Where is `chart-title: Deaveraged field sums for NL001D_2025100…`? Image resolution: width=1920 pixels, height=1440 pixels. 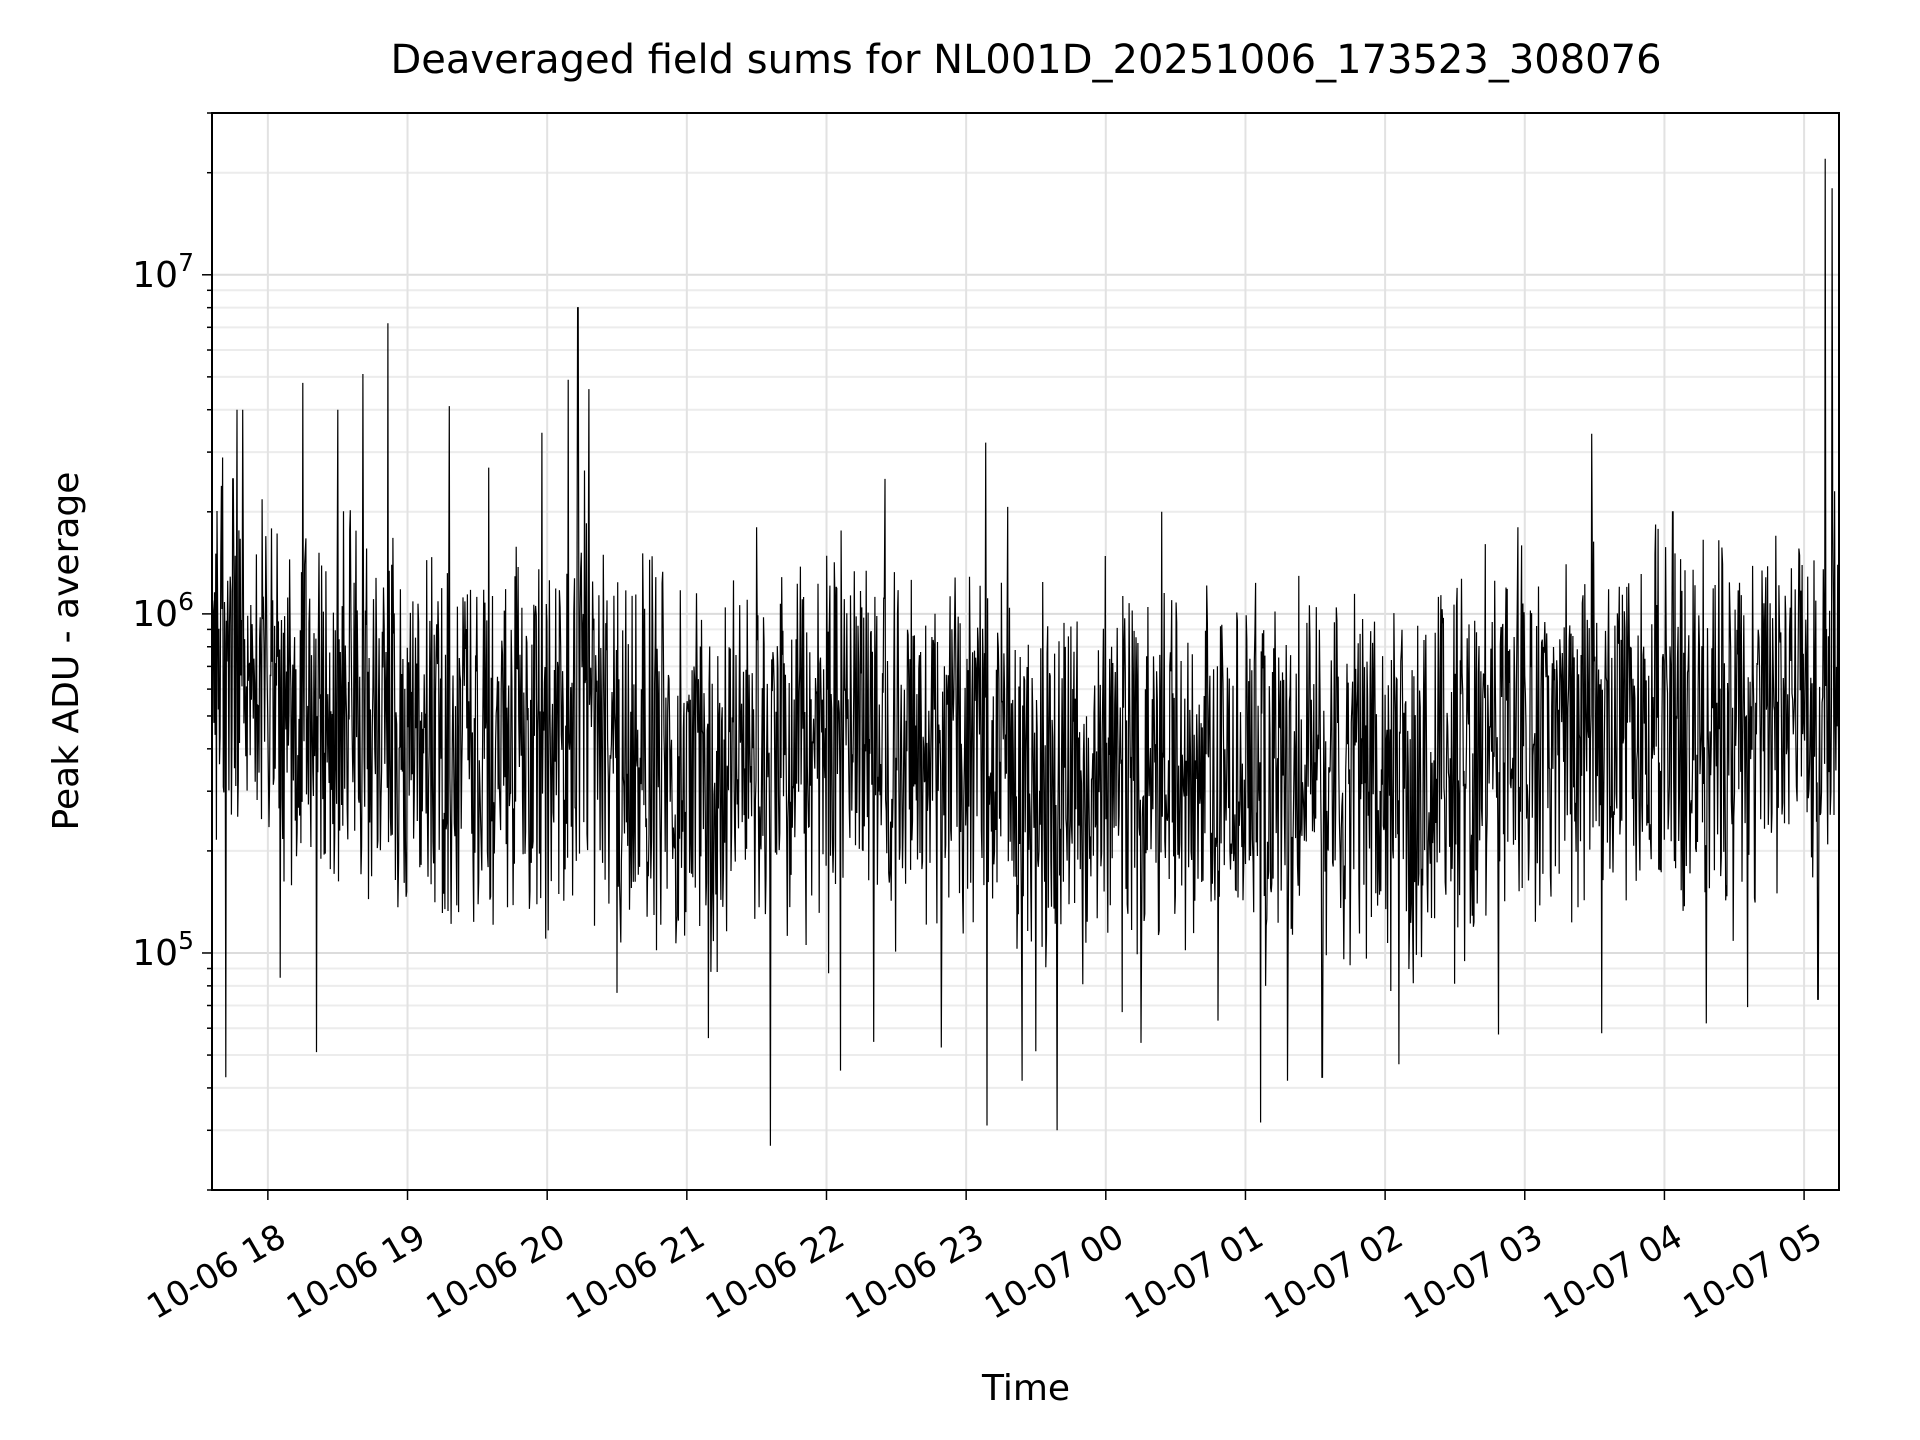 chart-title: Deaveraged field sums for NL001D_2025100… is located at coordinates (1025, 60).